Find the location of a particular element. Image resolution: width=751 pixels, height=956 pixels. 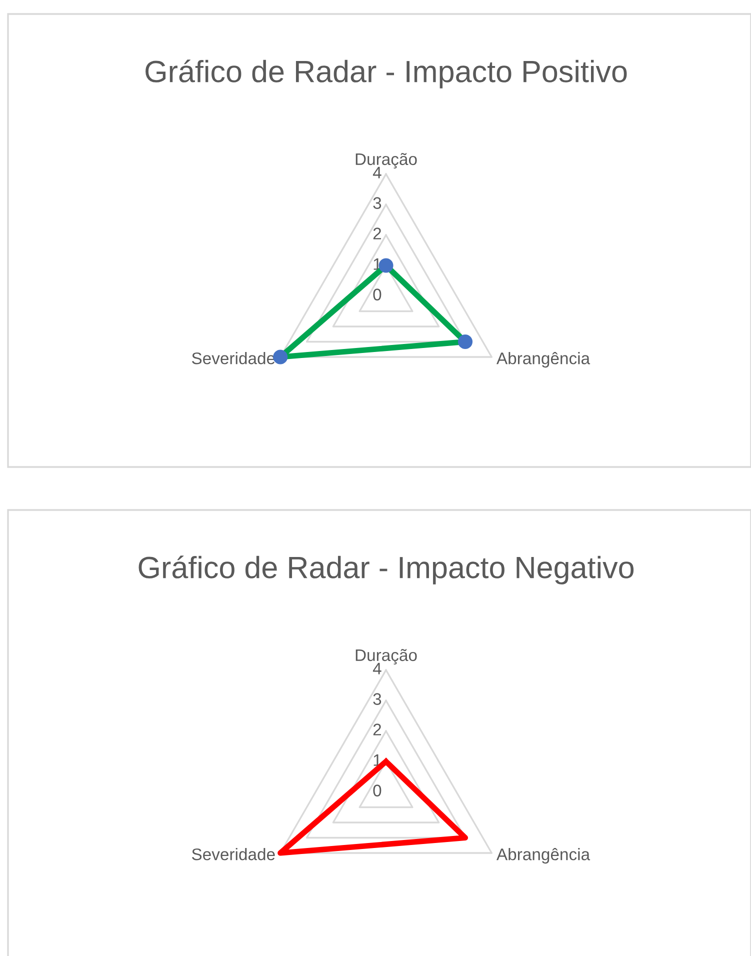

spoke-label: Severidade is located at coordinates (233, 854).